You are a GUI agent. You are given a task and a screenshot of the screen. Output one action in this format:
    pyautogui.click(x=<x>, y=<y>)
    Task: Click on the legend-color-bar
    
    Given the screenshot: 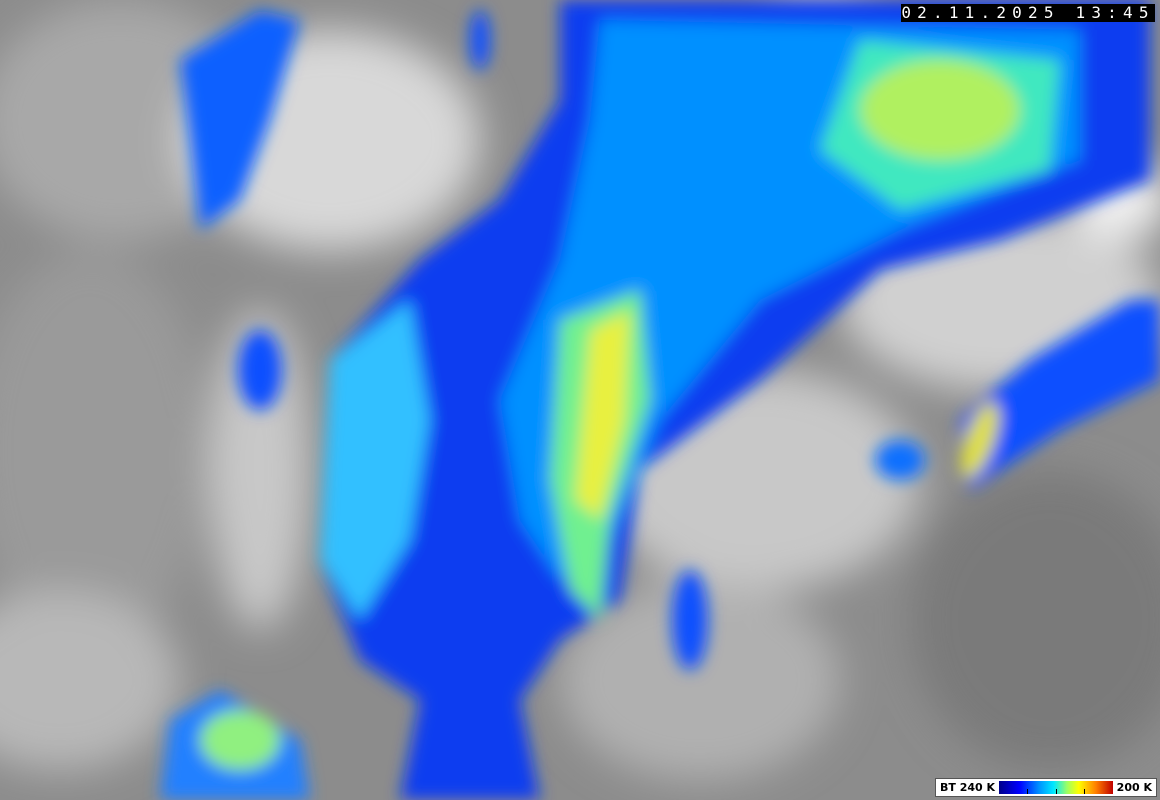 What is the action you would take?
    pyautogui.click(x=1056, y=787)
    